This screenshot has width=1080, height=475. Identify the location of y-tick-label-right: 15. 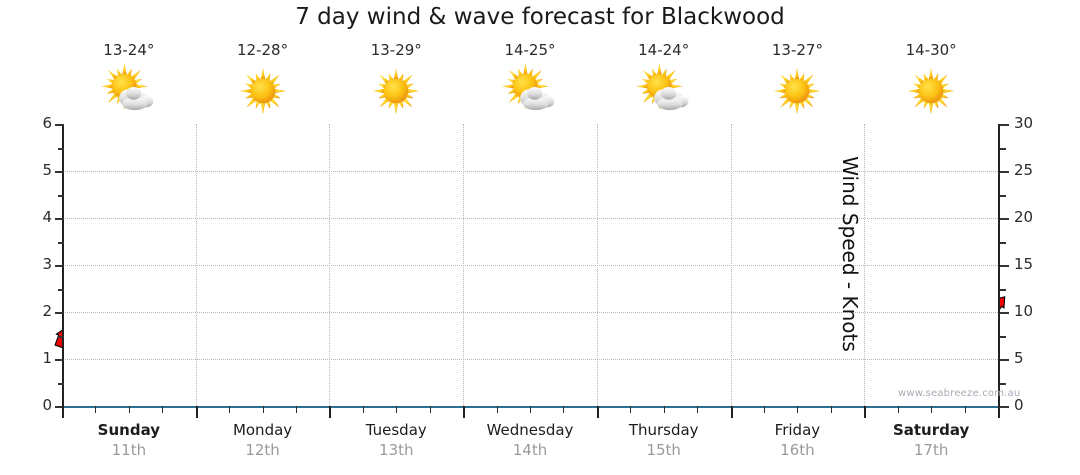
(1024, 264).